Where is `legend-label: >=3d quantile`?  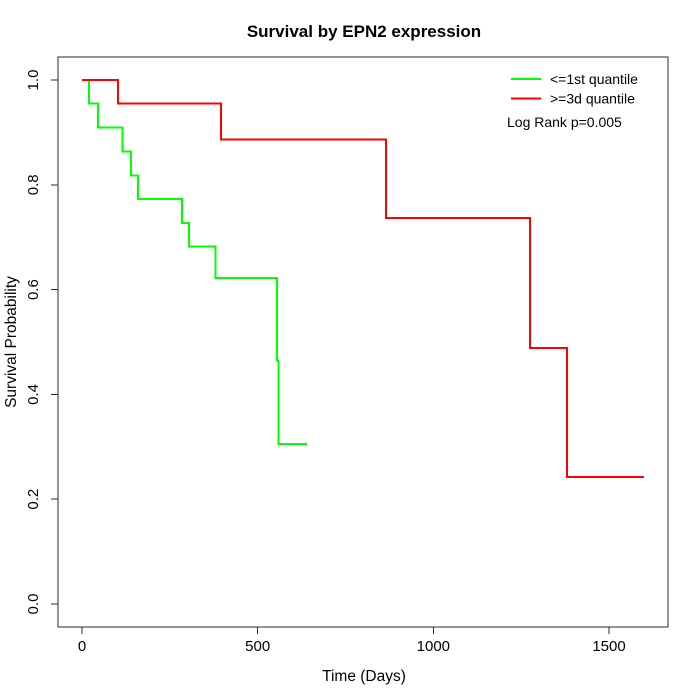
legend-label: >=3d quantile is located at coordinates (592, 99).